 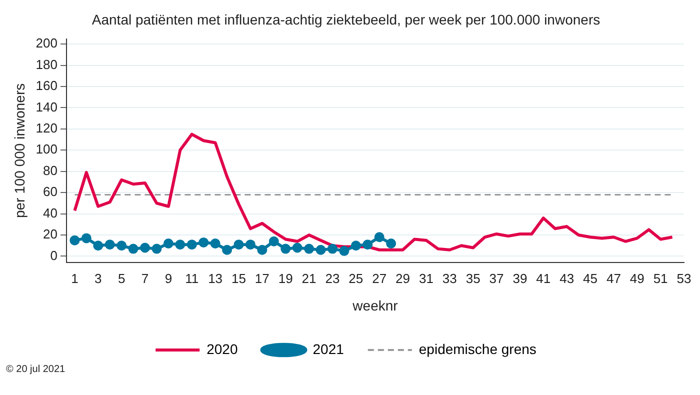 I want to click on x-tick-label: 25, so click(x=356, y=278).